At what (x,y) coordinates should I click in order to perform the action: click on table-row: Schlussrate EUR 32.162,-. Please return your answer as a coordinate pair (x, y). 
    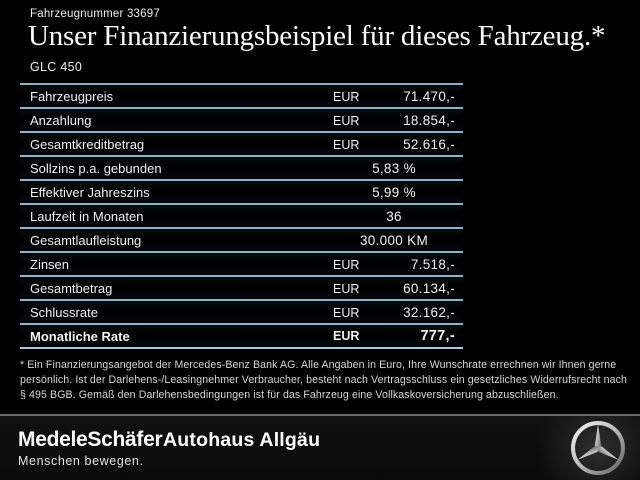
    Looking at the image, I should click on (241, 313).